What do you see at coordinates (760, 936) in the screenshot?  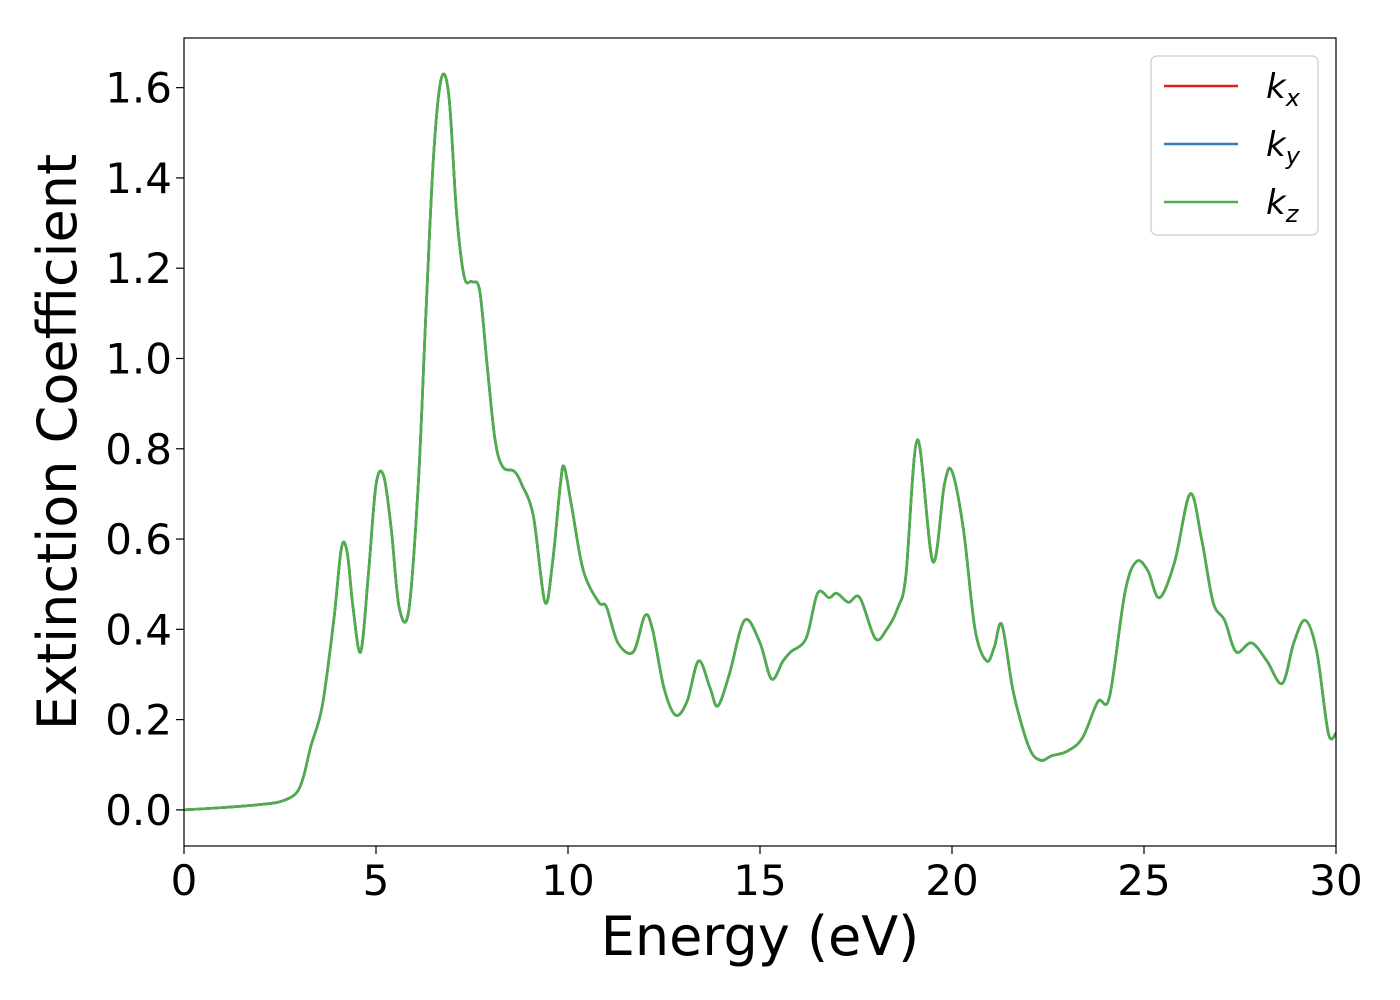 I see `x-axis-title: Energy (eV)` at bounding box center [760, 936].